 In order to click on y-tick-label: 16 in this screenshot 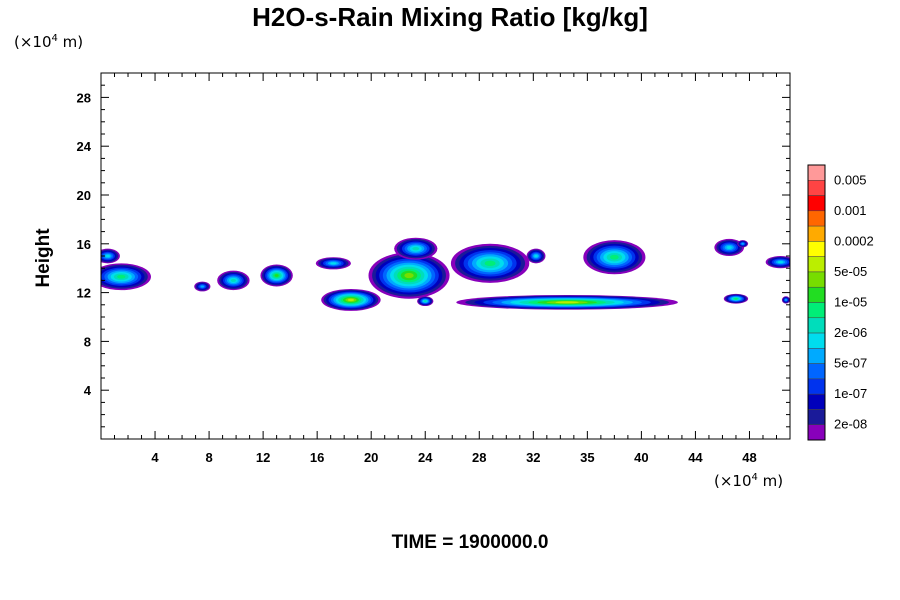, I will do `click(84, 244)`.